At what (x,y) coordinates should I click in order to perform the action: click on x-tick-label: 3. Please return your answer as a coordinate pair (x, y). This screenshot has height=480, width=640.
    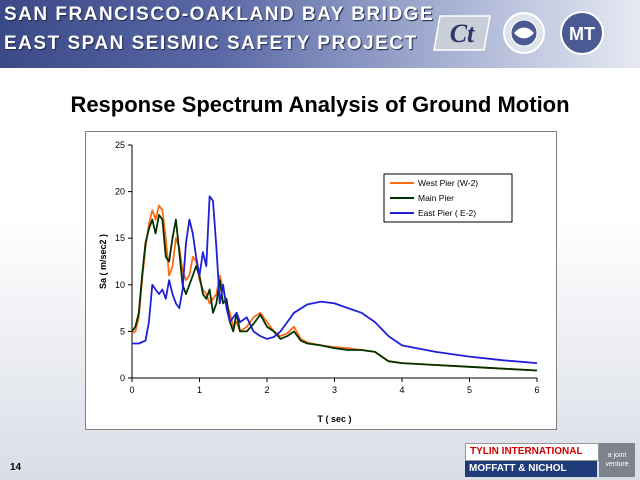
    Looking at the image, I should click on (334, 390).